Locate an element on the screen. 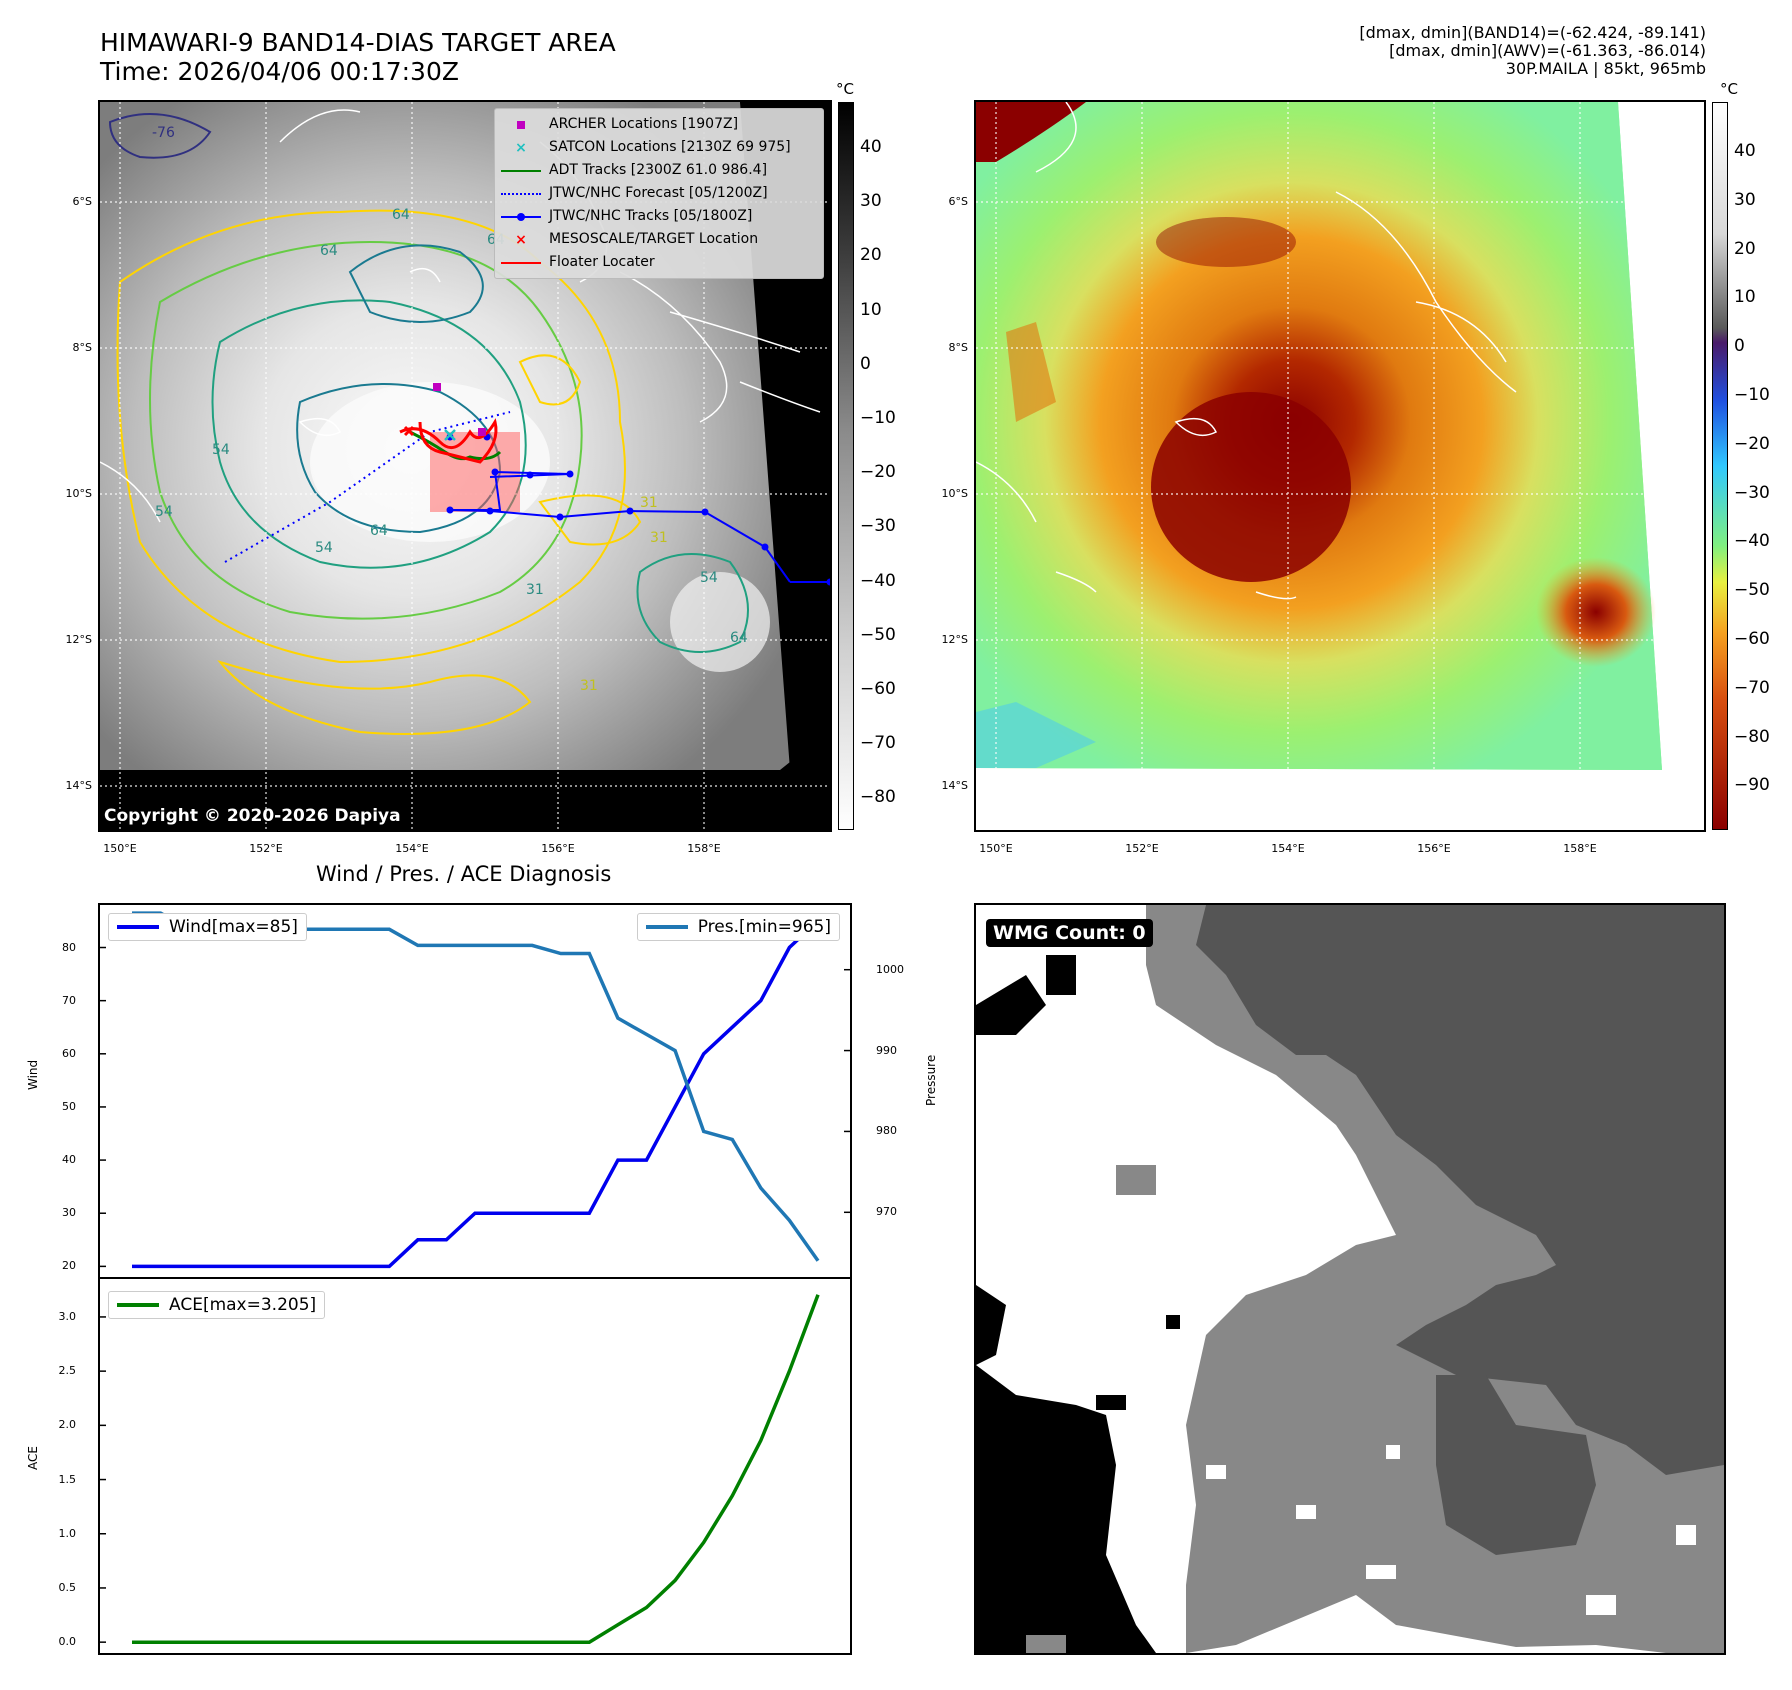  wind-tick-label: 50 is located at coordinates (69, 1106).